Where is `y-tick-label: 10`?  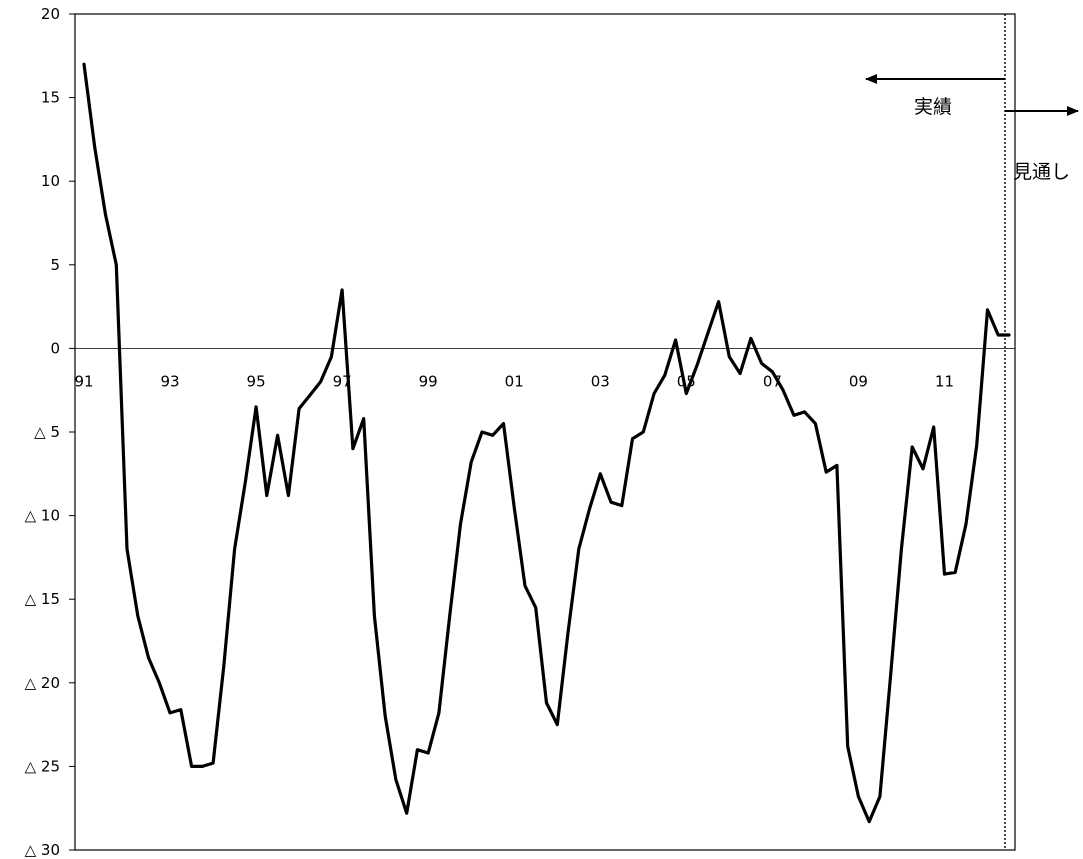 y-tick-label: 10 is located at coordinates (50, 181).